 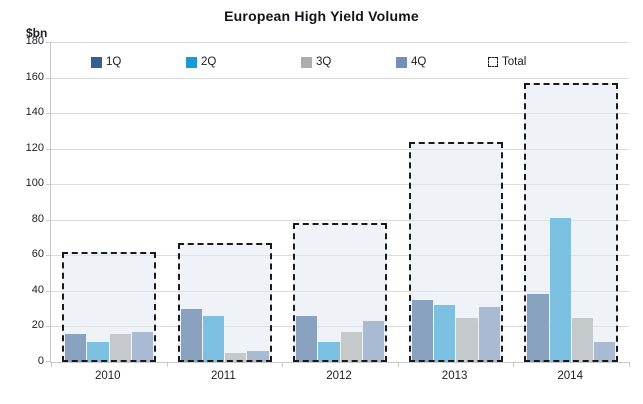 I want to click on y-axis-tick-label: 160, so click(x=34, y=76).